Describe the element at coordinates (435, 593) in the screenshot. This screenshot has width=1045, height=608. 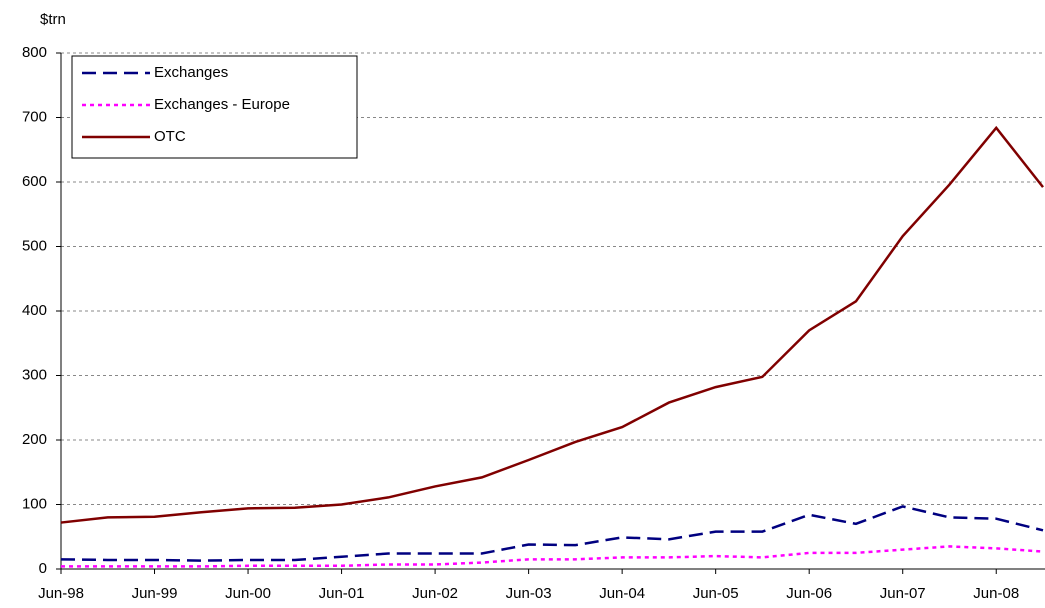
I see `x-tick-label: Jun-02` at that location.